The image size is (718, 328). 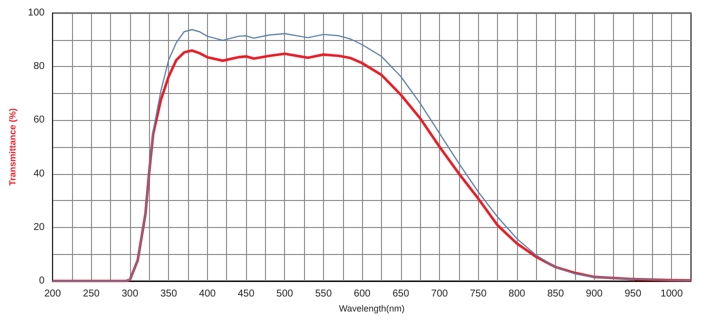 I want to click on x-tick-label: 400, so click(x=207, y=294).